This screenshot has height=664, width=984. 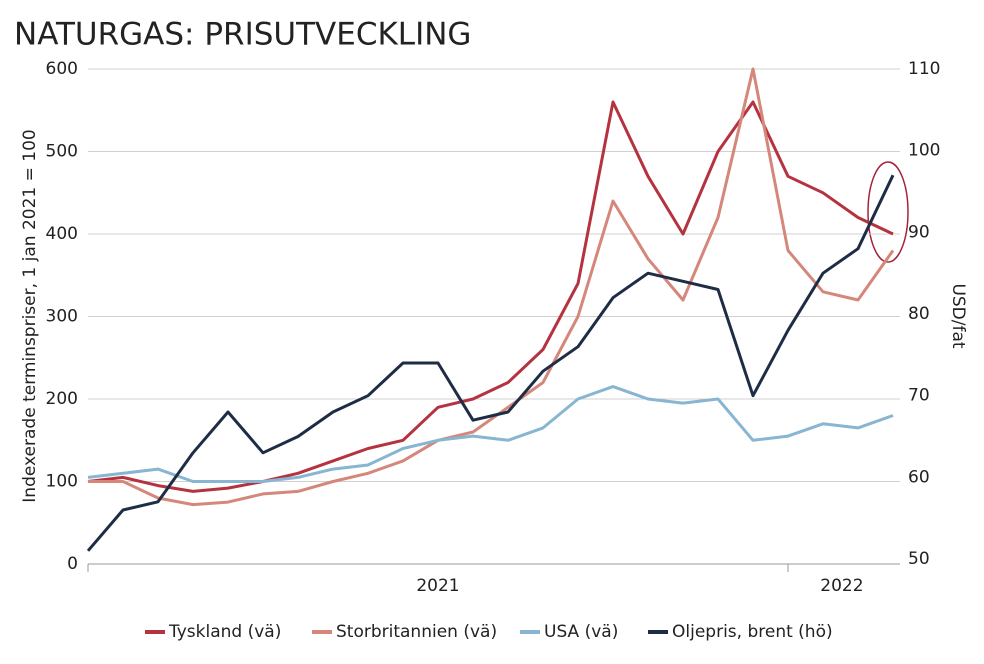 What do you see at coordinates (919, 396) in the screenshot?
I see `y2-tick-label: 70` at bounding box center [919, 396].